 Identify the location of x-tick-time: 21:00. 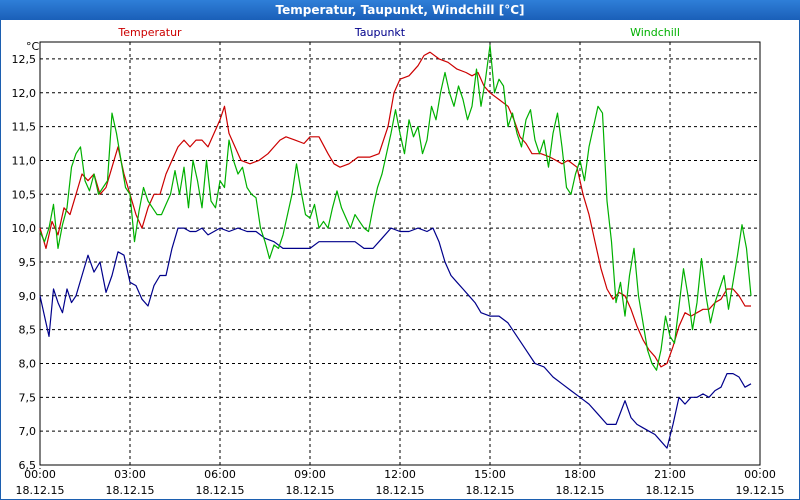
(670, 474).